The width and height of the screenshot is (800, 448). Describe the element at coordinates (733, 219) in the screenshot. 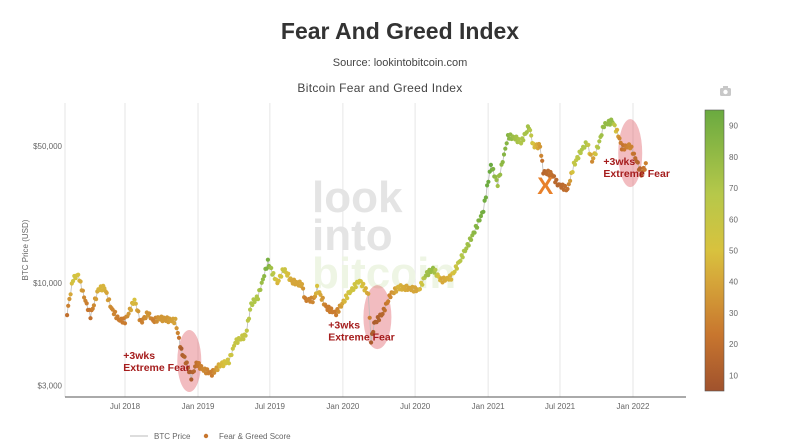

I see `colorbar-tick-label: 60` at that location.